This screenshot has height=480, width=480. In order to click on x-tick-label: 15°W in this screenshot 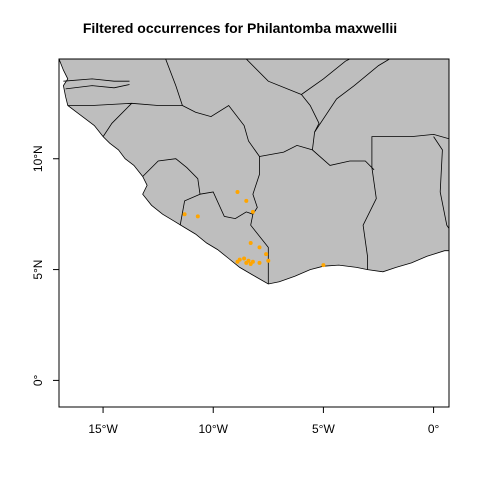, I will do `click(103, 429)`.